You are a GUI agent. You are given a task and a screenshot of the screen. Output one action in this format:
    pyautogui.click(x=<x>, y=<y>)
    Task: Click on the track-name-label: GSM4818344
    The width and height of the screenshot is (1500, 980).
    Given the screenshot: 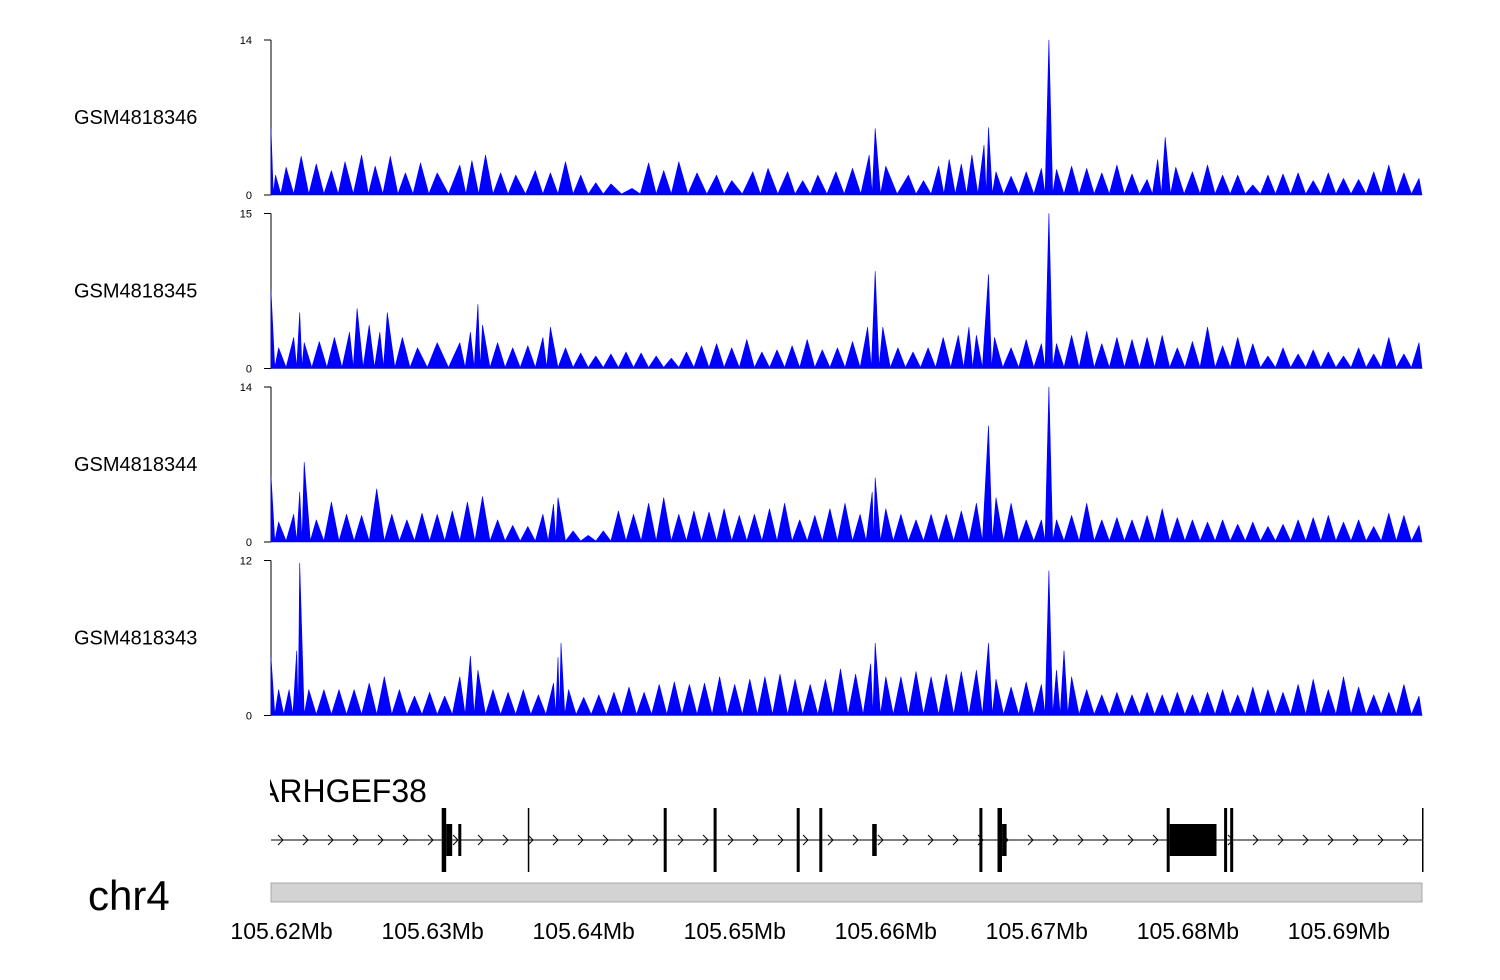 What is the action you would take?
    pyautogui.click(x=135, y=465)
    